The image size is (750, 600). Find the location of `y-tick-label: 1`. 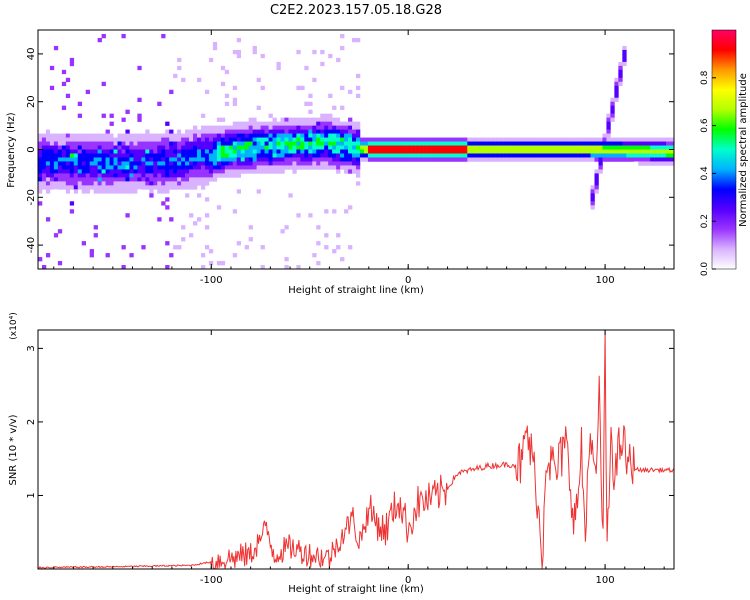

y-tick-label: 1 is located at coordinates (31, 495).